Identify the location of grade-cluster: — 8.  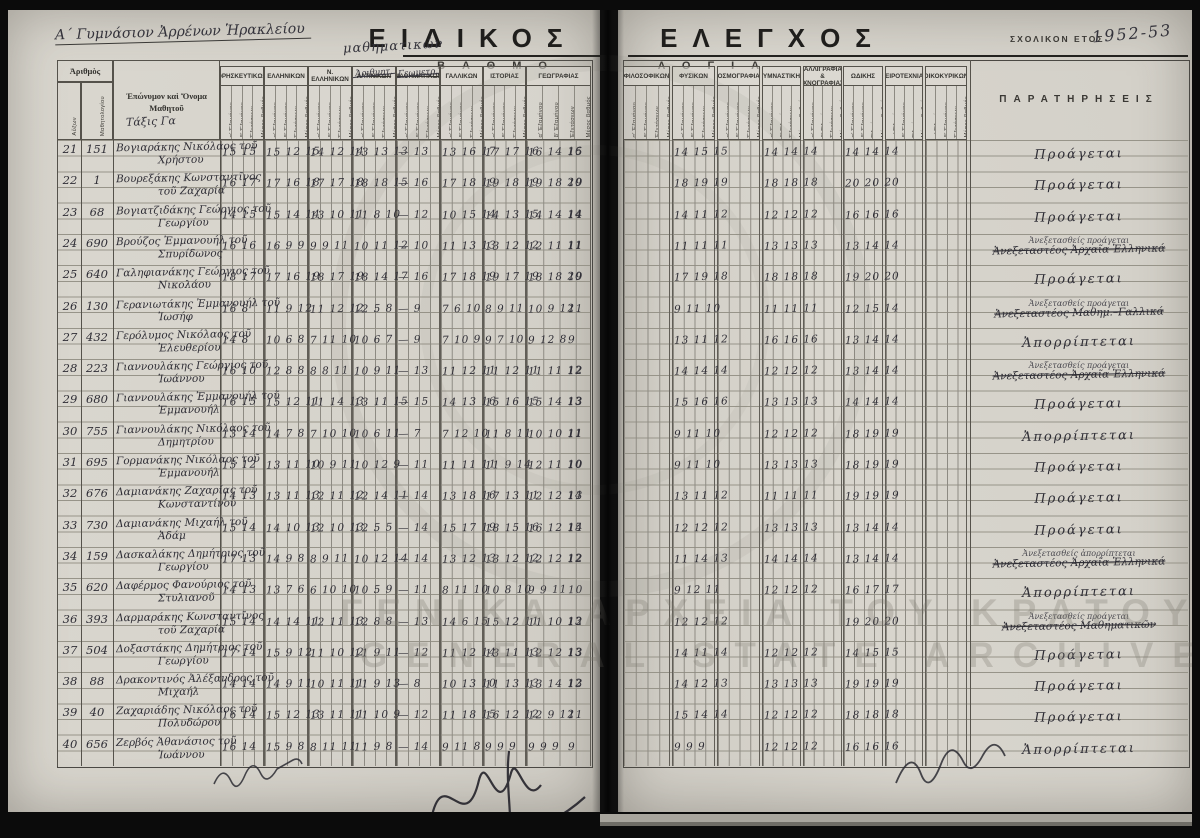
(409, 684).